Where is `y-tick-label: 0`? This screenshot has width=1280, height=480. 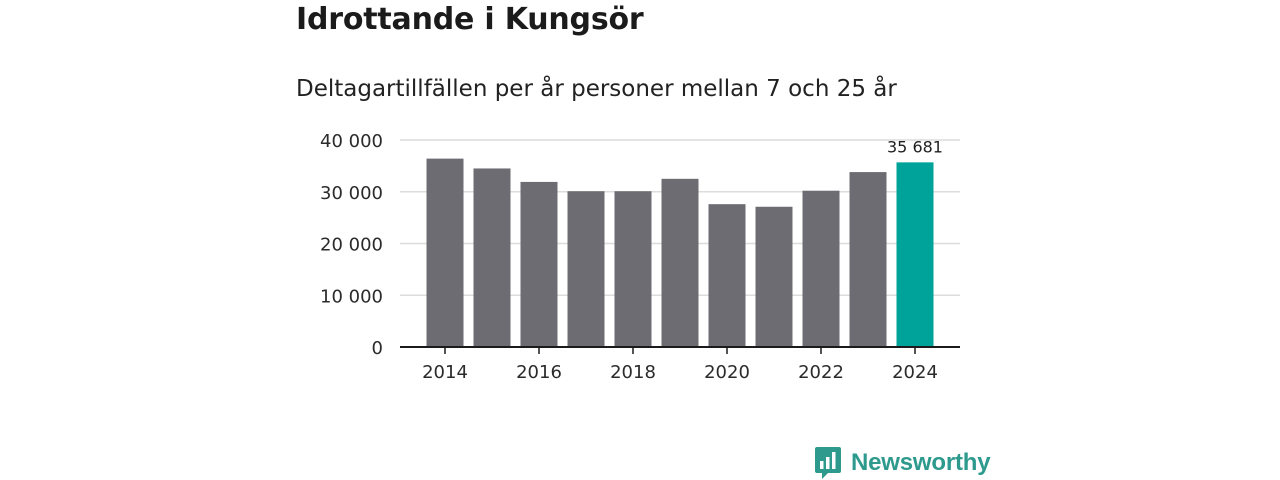 y-tick-label: 0 is located at coordinates (377, 348).